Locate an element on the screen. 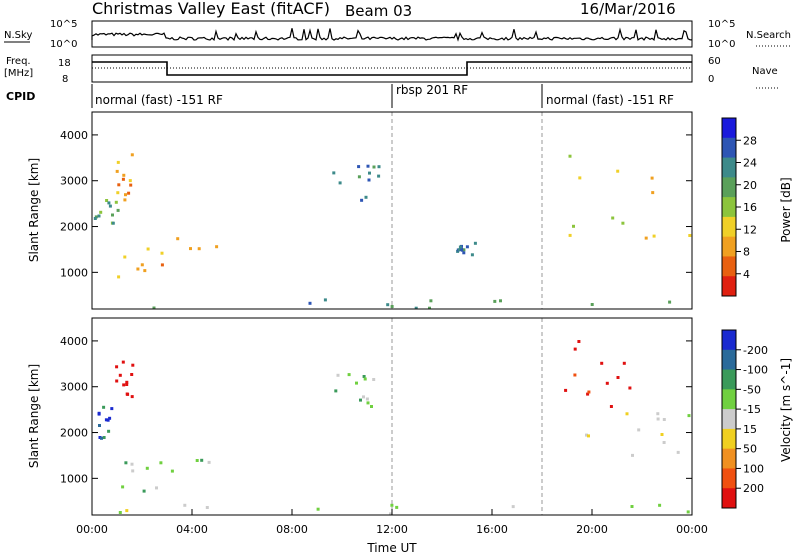 This screenshot has width=800, height=554. power-colorbar: 4 8 12 16 20 24 28 is located at coordinates (739, 207).